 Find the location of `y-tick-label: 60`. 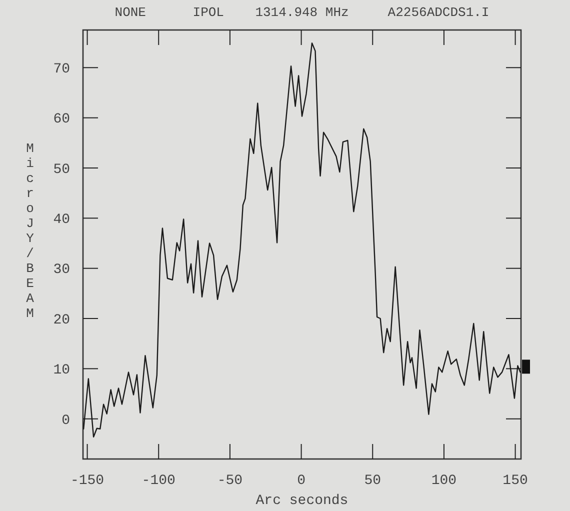

y-tick-label: 60 is located at coordinates (61, 120).